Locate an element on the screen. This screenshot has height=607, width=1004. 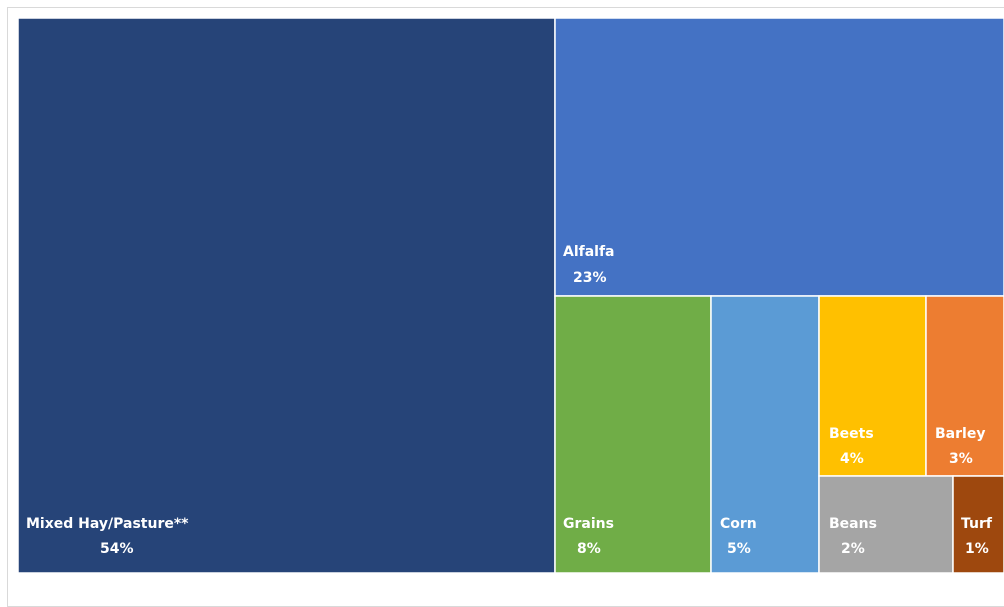
tile-label-alfalfa: Alfalfa is located at coordinates (589, 252).